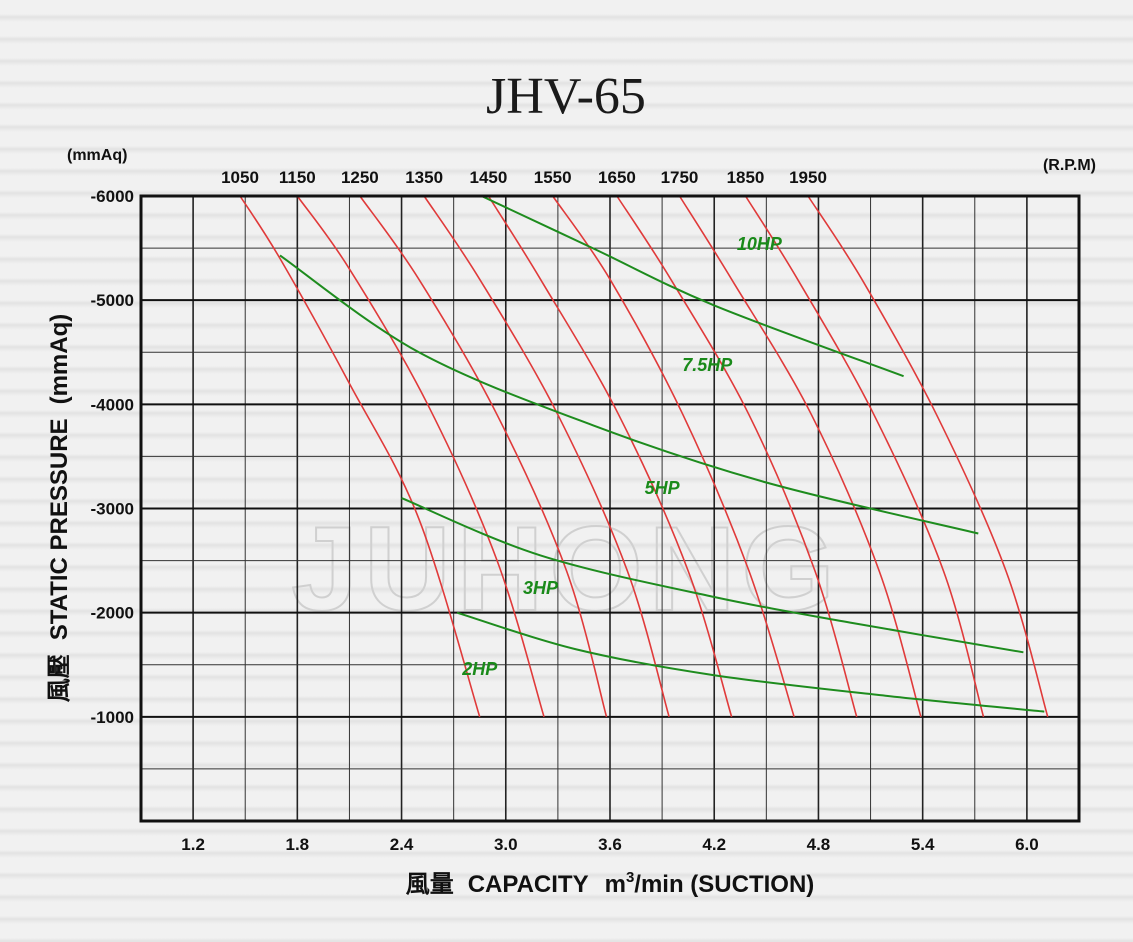 Image resolution: width=1133 pixels, height=942 pixels. I want to click on rpm-label-1450: 1450, so click(488, 177).